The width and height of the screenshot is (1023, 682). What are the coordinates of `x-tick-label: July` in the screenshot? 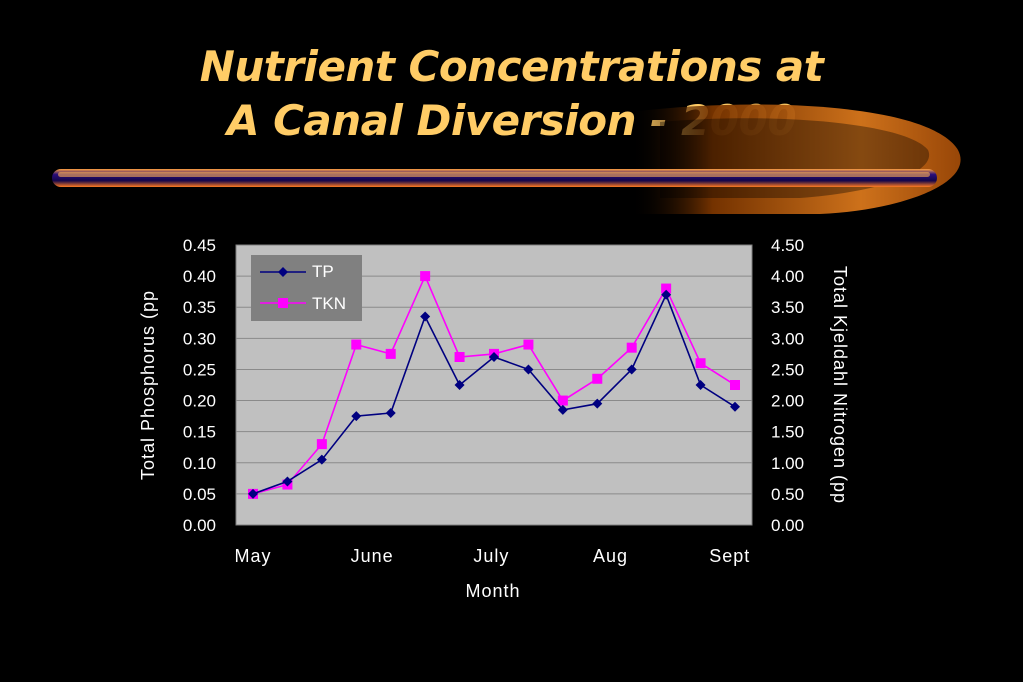 It's located at (491, 556).